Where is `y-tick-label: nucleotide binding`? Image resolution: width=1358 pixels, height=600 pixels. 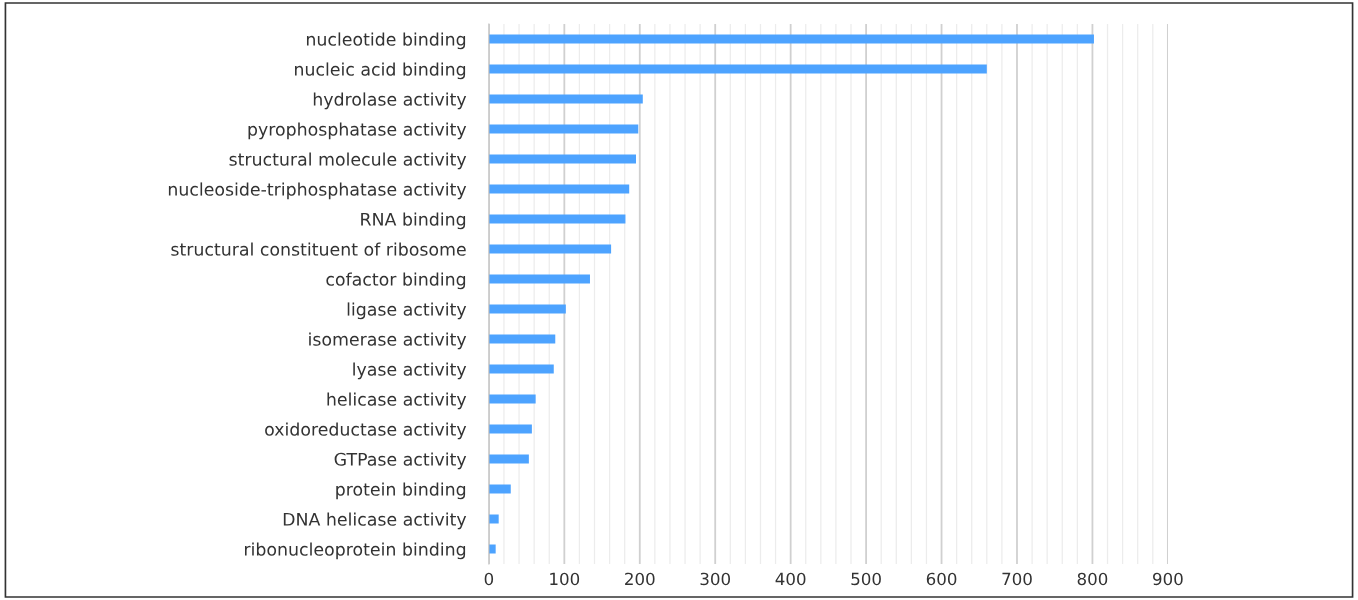
y-tick-label: nucleotide binding is located at coordinates (386, 41).